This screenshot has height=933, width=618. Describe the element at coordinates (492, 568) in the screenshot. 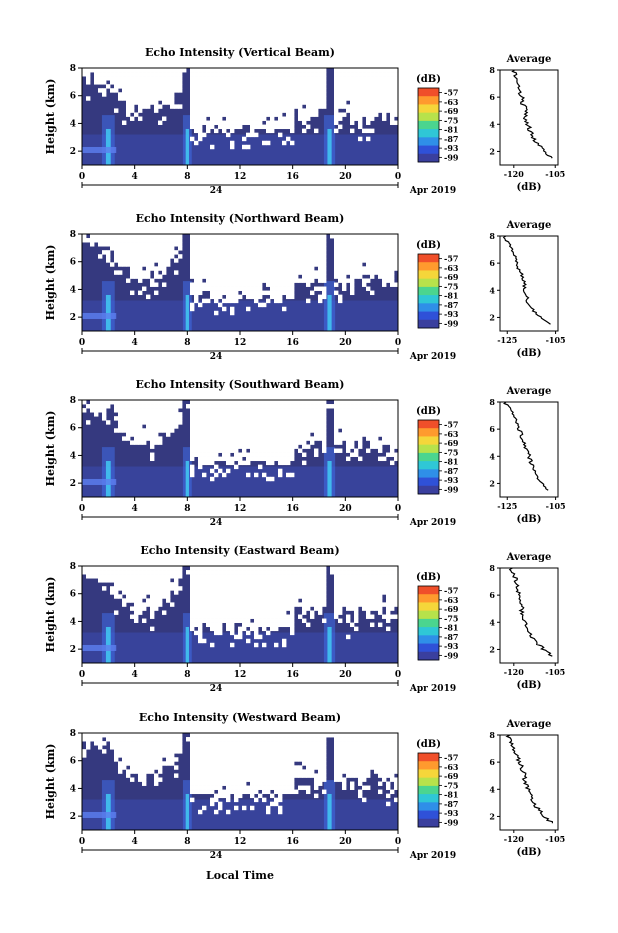

I see `profile-y-tick-label: 8` at that location.